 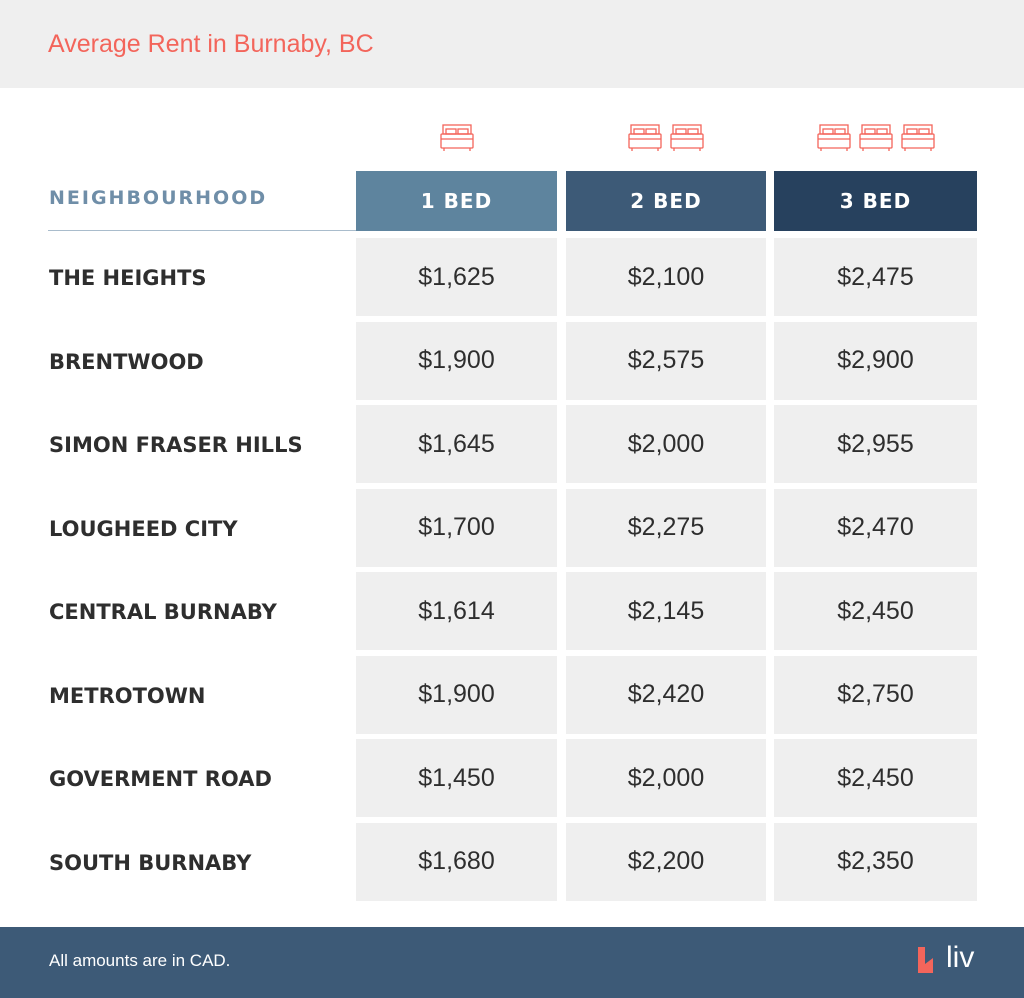 I want to click on currency-note: All amounts are in CAD., so click(x=140, y=960).